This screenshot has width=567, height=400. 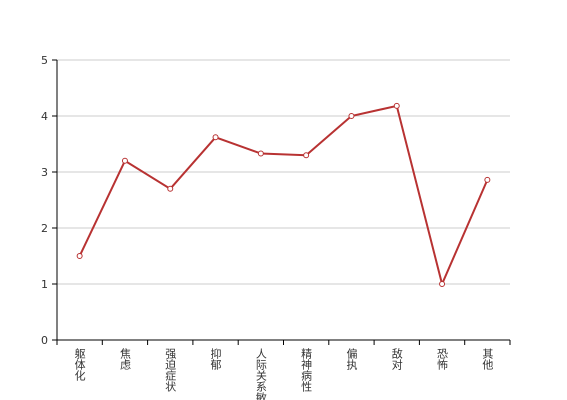 I want to click on x-tick-label: 焦虑, so click(x=124, y=359).